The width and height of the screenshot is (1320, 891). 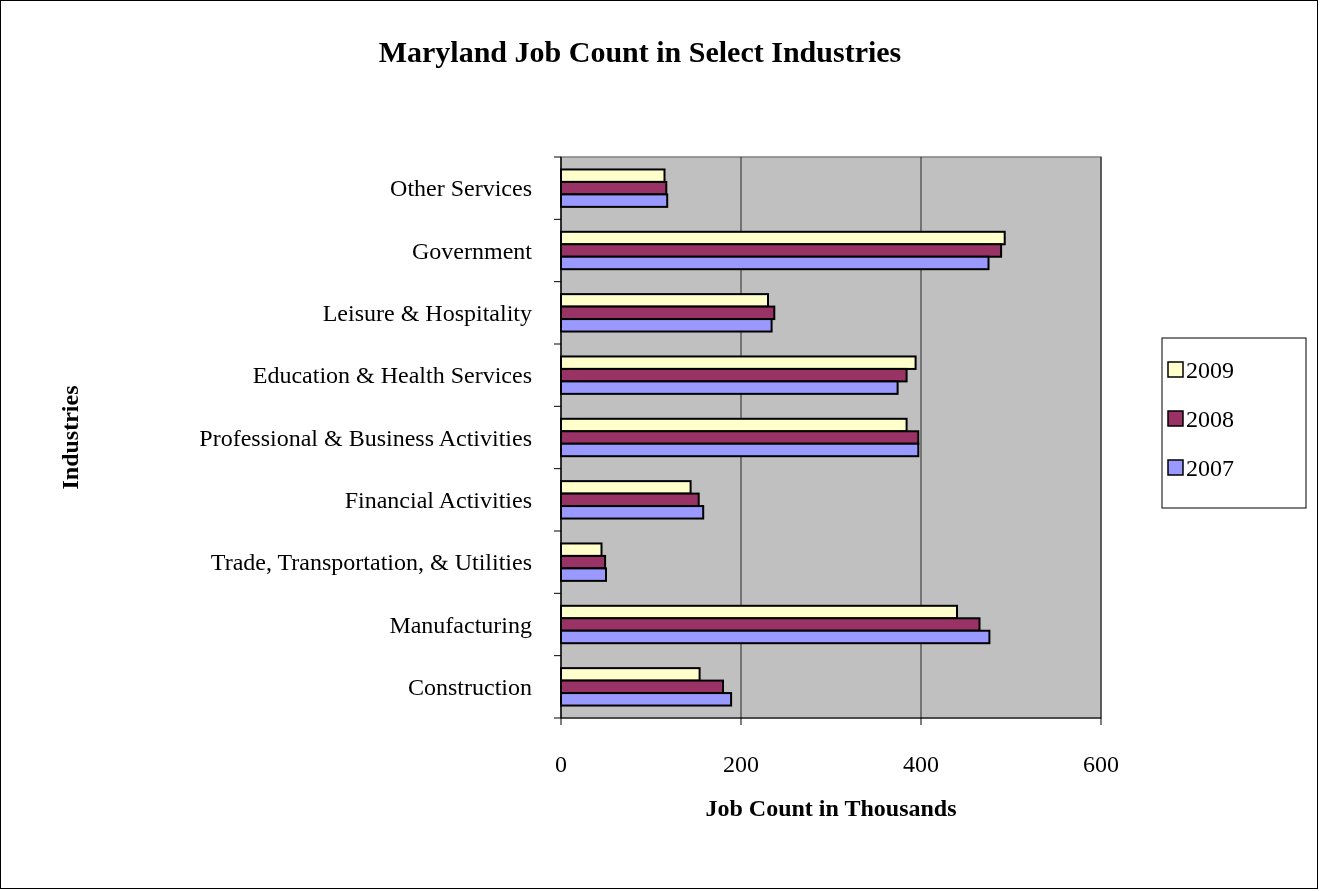 What do you see at coordinates (741, 764) in the screenshot?
I see `x-tick-label: 200` at bounding box center [741, 764].